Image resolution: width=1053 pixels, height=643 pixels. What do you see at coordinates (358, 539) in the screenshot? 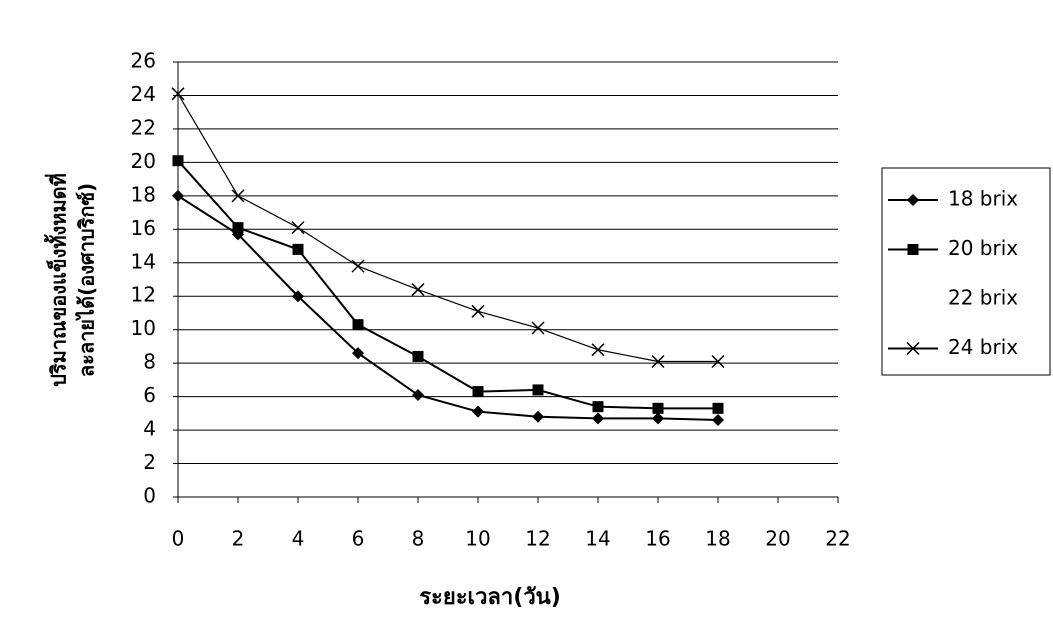
I see `x-tick-label: 6` at bounding box center [358, 539].